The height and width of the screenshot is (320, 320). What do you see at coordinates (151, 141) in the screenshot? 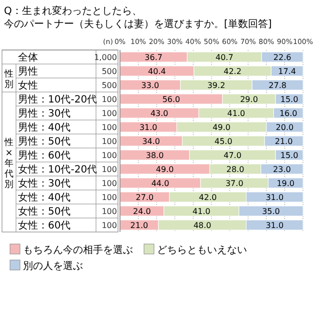
I see `data-label: 34.0` at bounding box center [151, 141].